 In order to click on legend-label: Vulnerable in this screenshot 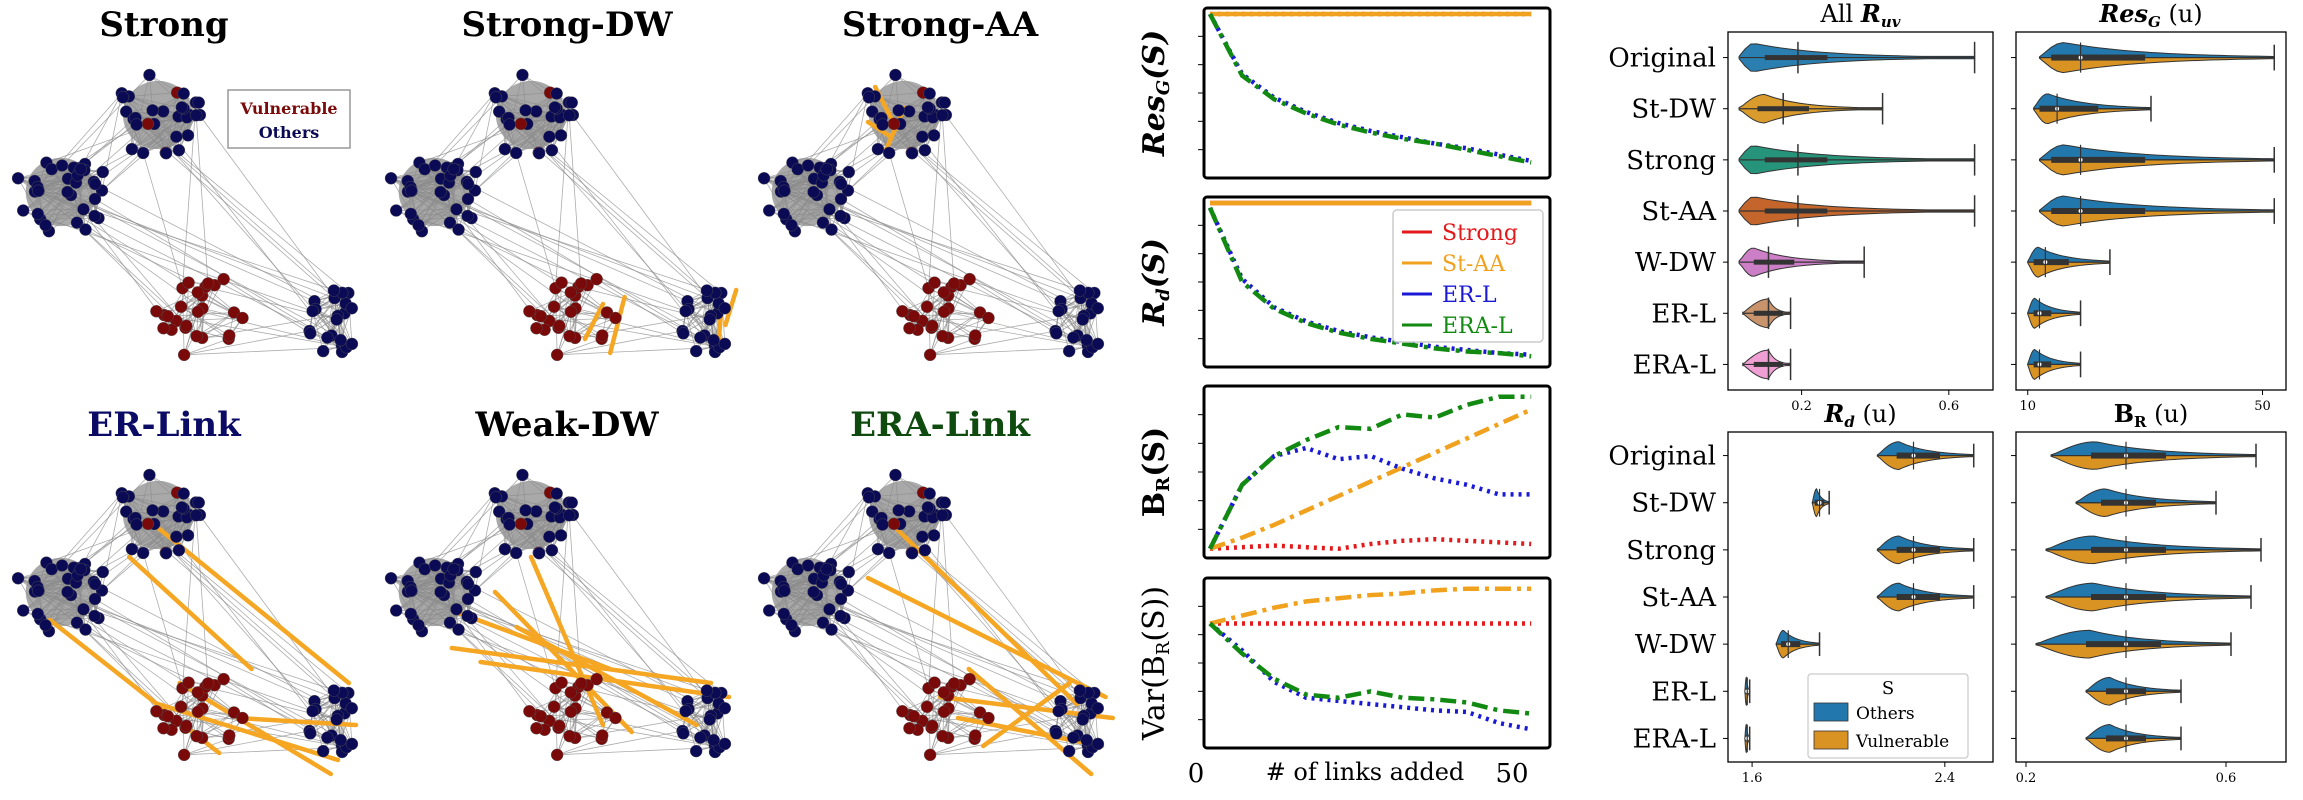, I will do `click(1902, 742)`.